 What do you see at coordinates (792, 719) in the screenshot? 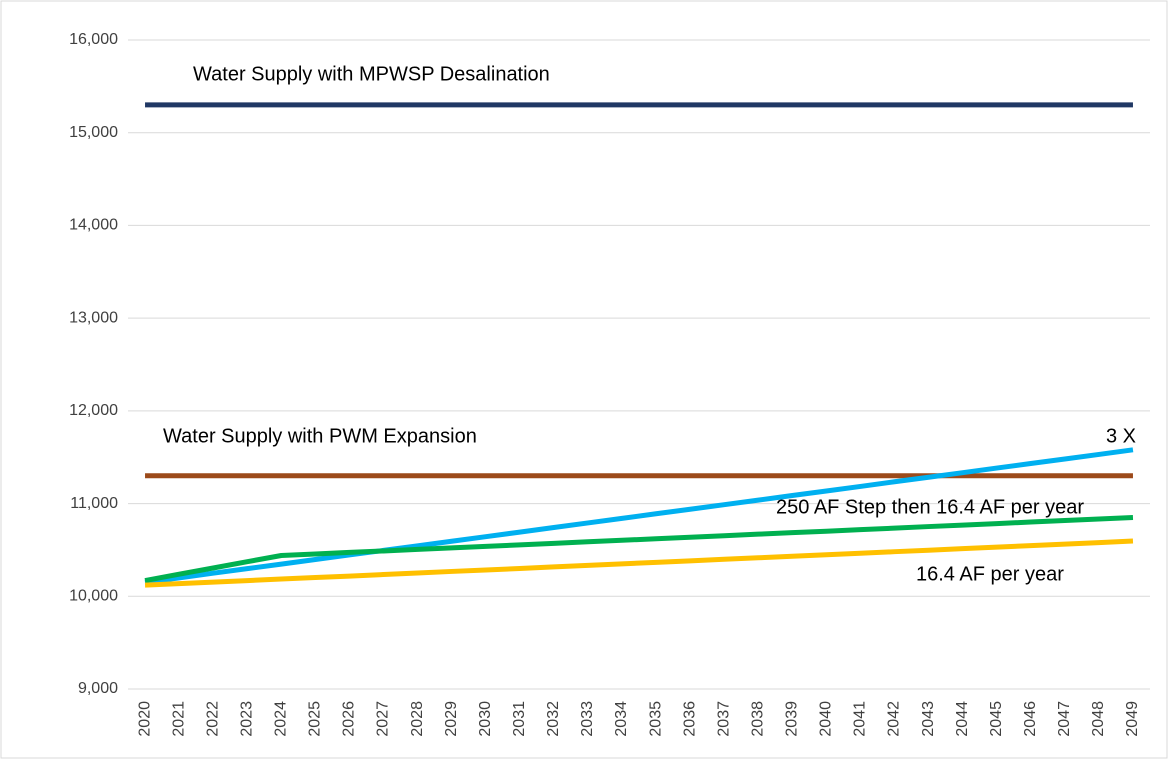
I see `x-tick-label: 2039` at bounding box center [792, 719].